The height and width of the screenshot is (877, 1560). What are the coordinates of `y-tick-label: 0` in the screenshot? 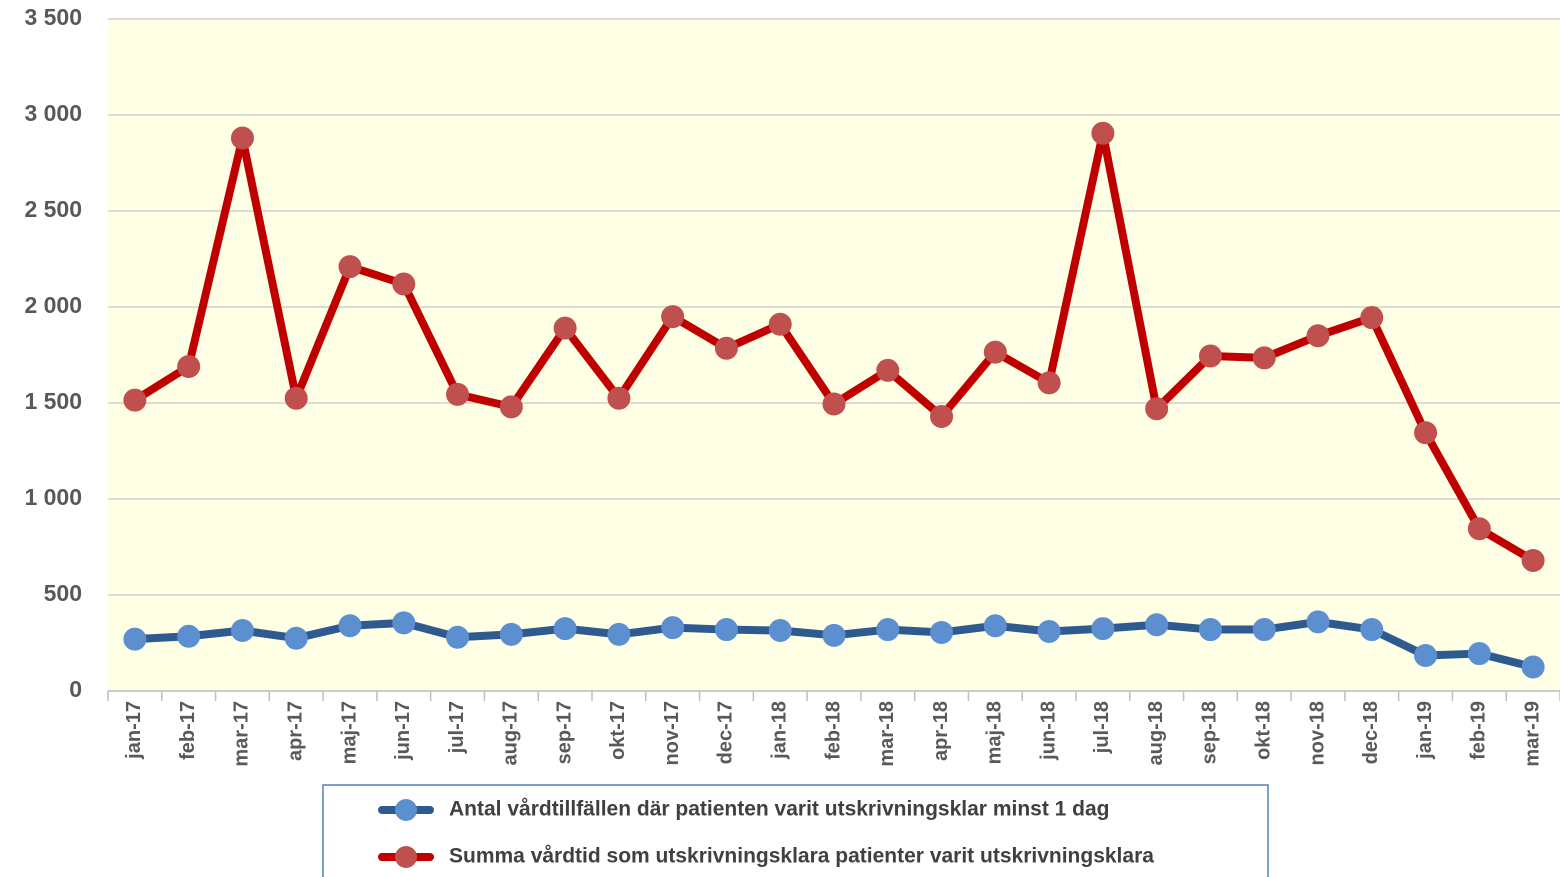 It's located at (75, 689).